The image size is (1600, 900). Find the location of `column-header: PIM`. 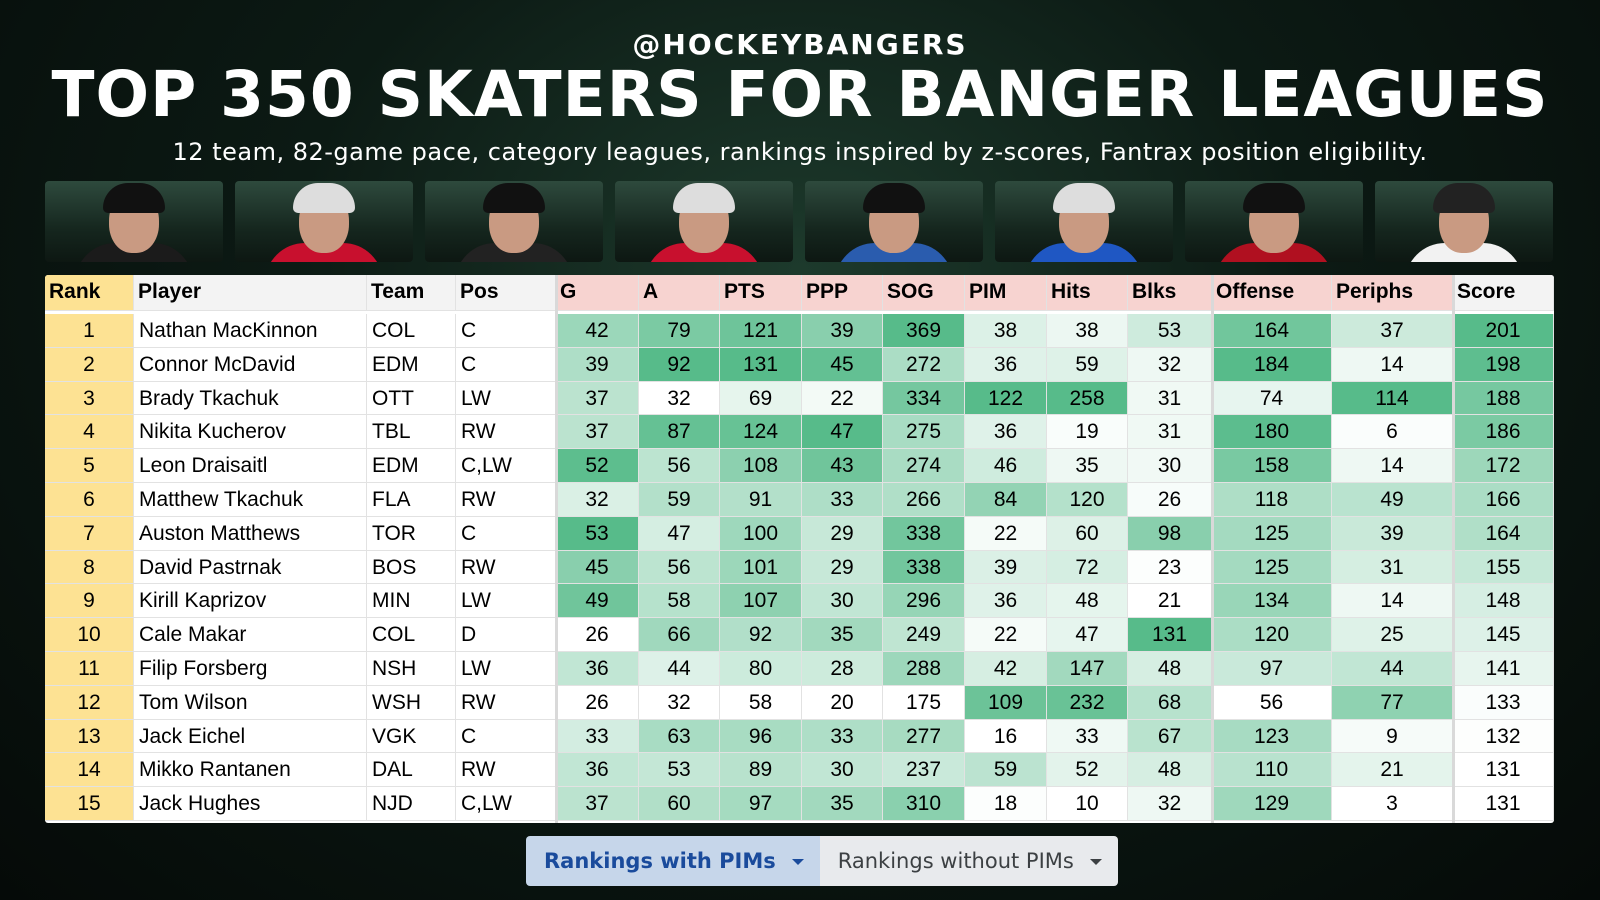

column-header: PIM is located at coordinates (1006, 293).